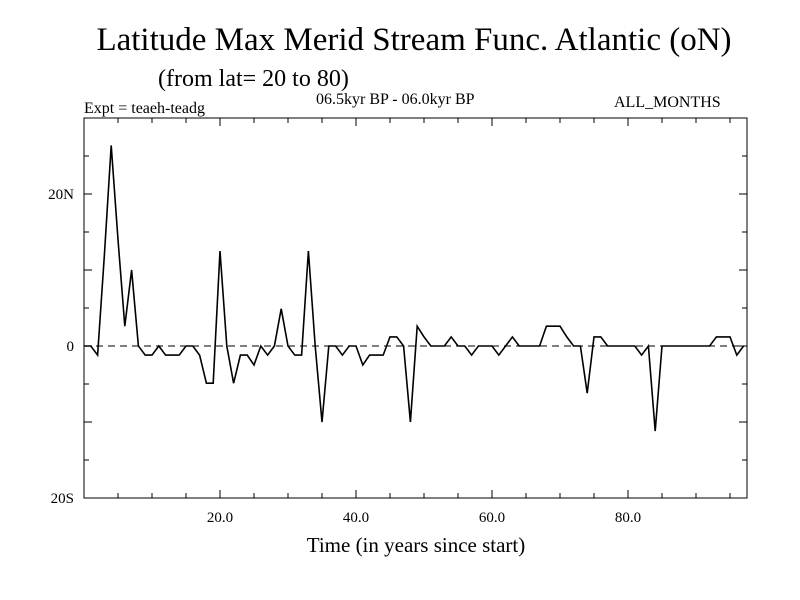 The image size is (800, 600). Describe the element at coordinates (144, 108) in the screenshot. I see `experiment-label: Expt = teaeh-teadg` at that location.